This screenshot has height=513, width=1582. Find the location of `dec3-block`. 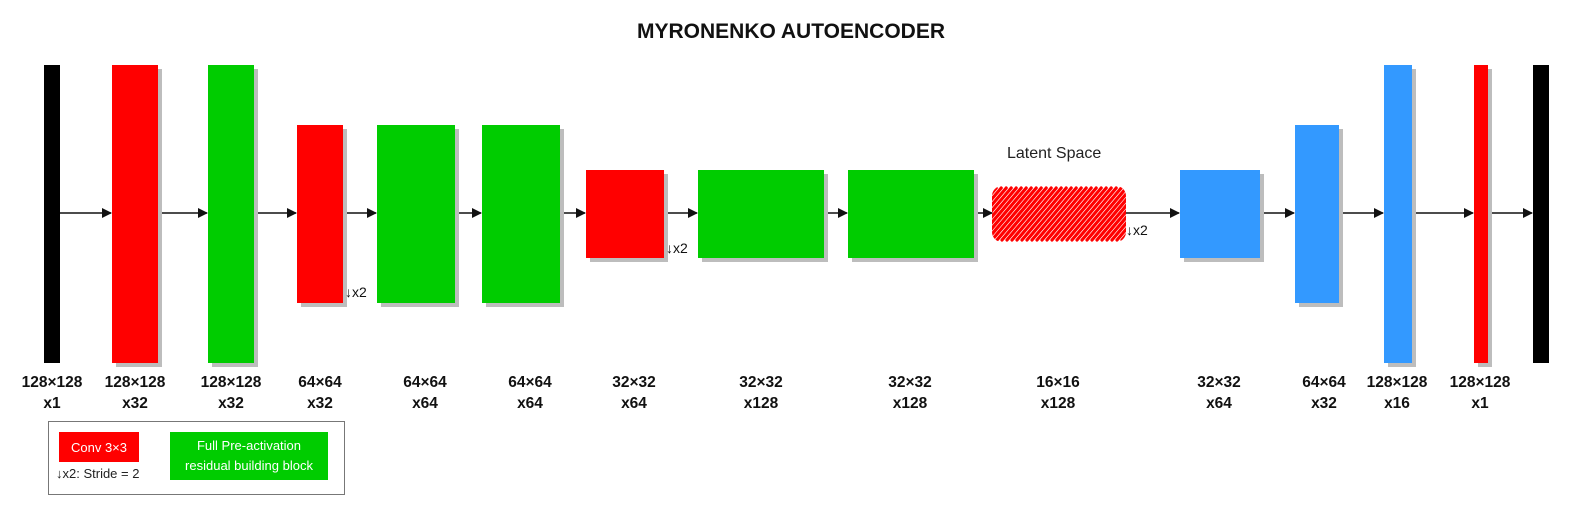

dec3-block is located at coordinates (1398, 214).